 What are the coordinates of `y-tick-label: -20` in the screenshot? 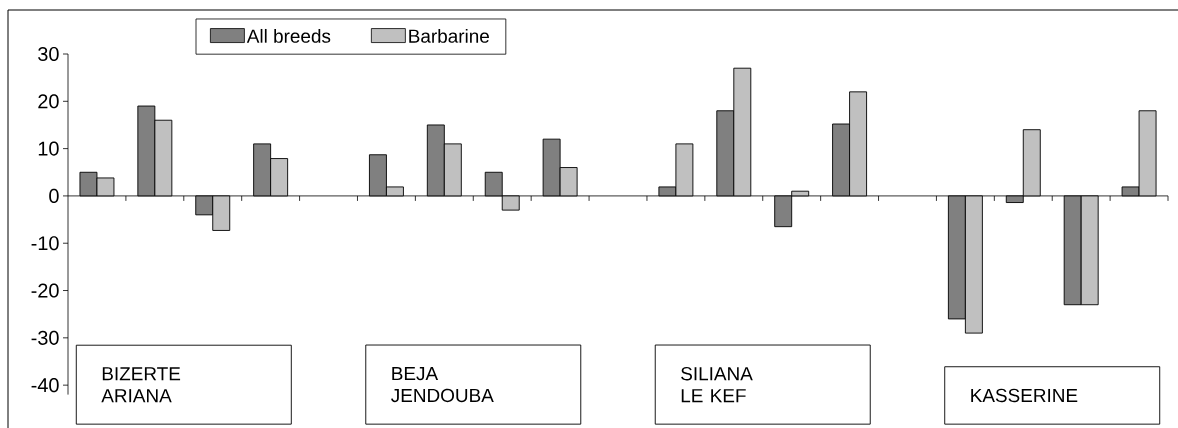 It's located at (45, 290).